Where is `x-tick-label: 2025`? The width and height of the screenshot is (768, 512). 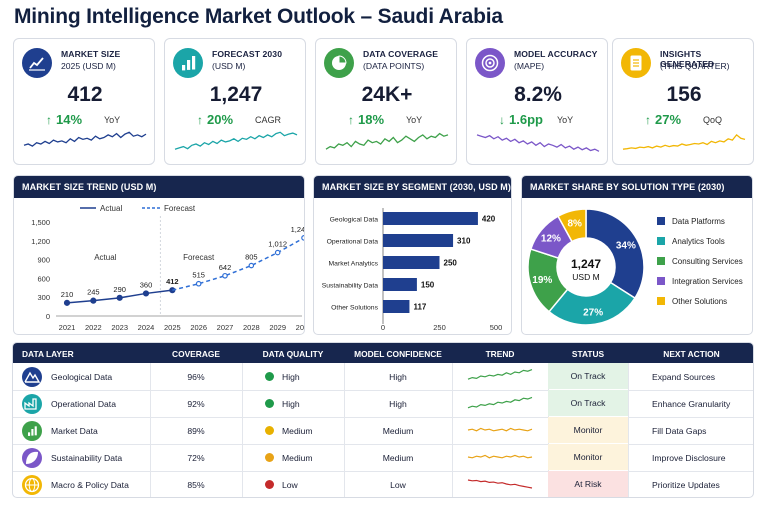
x-tick-label: 2025 is located at coordinates (172, 327).